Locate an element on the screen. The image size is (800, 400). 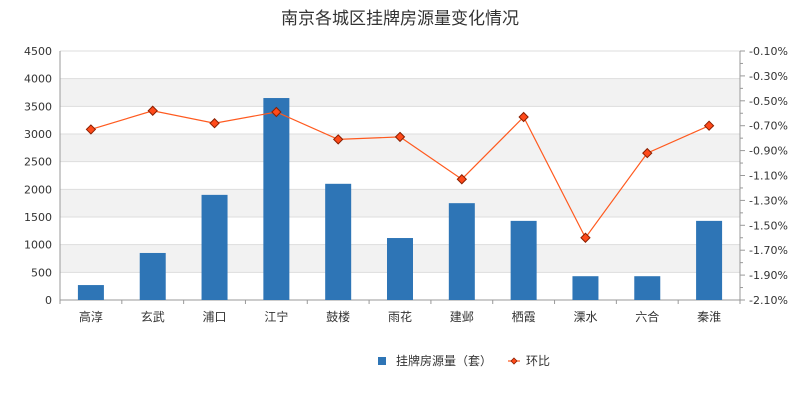
ratio-point-秦淮 is located at coordinates (709, 125).